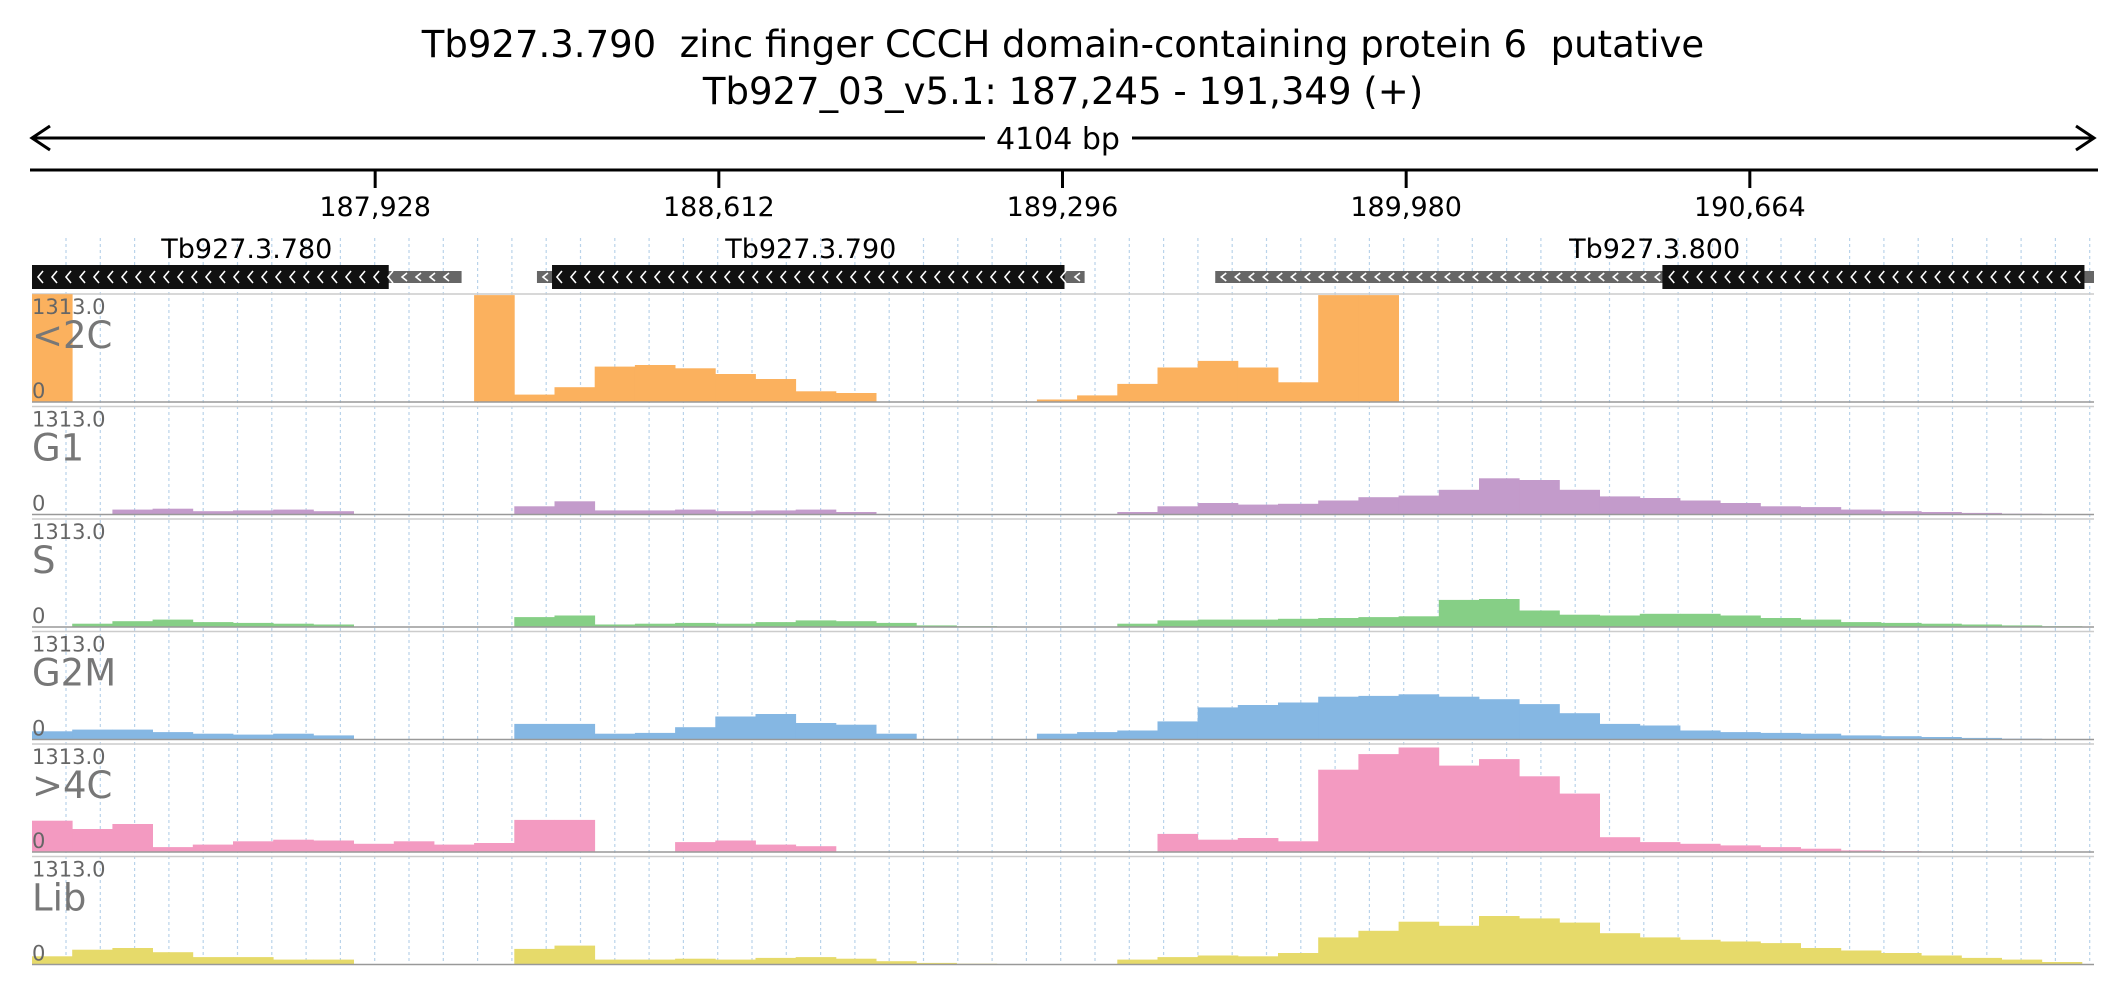  What do you see at coordinates (375, 207) in the screenshot?
I see `ruler-tick-label: 187,928` at bounding box center [375, 207].